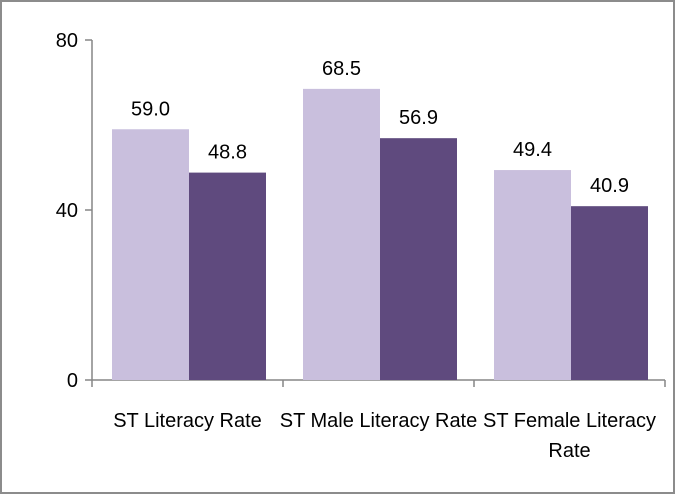 The height and width of the screenshot is (495, 676). What do you see at coordinates (418, 118) in the screenshot?
I see `data-label: 56.9` at bounding box center [418, 118].